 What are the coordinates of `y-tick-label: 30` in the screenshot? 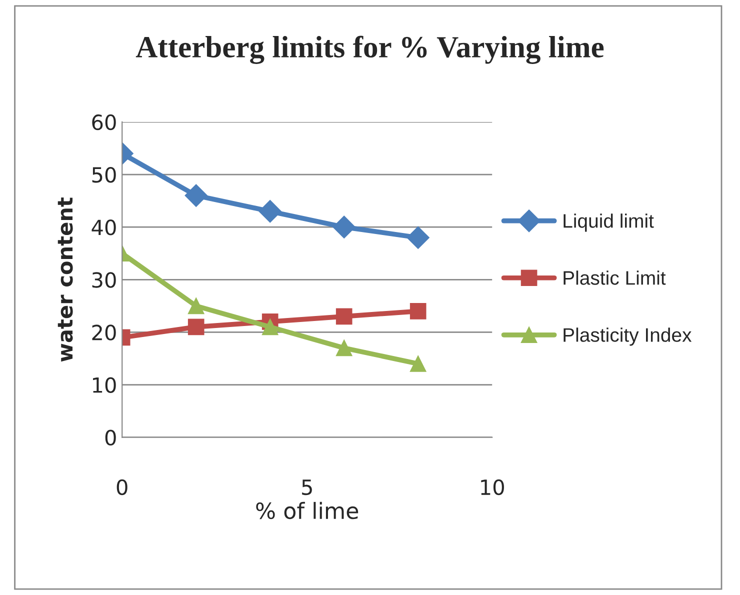 It's located at (104, 280).